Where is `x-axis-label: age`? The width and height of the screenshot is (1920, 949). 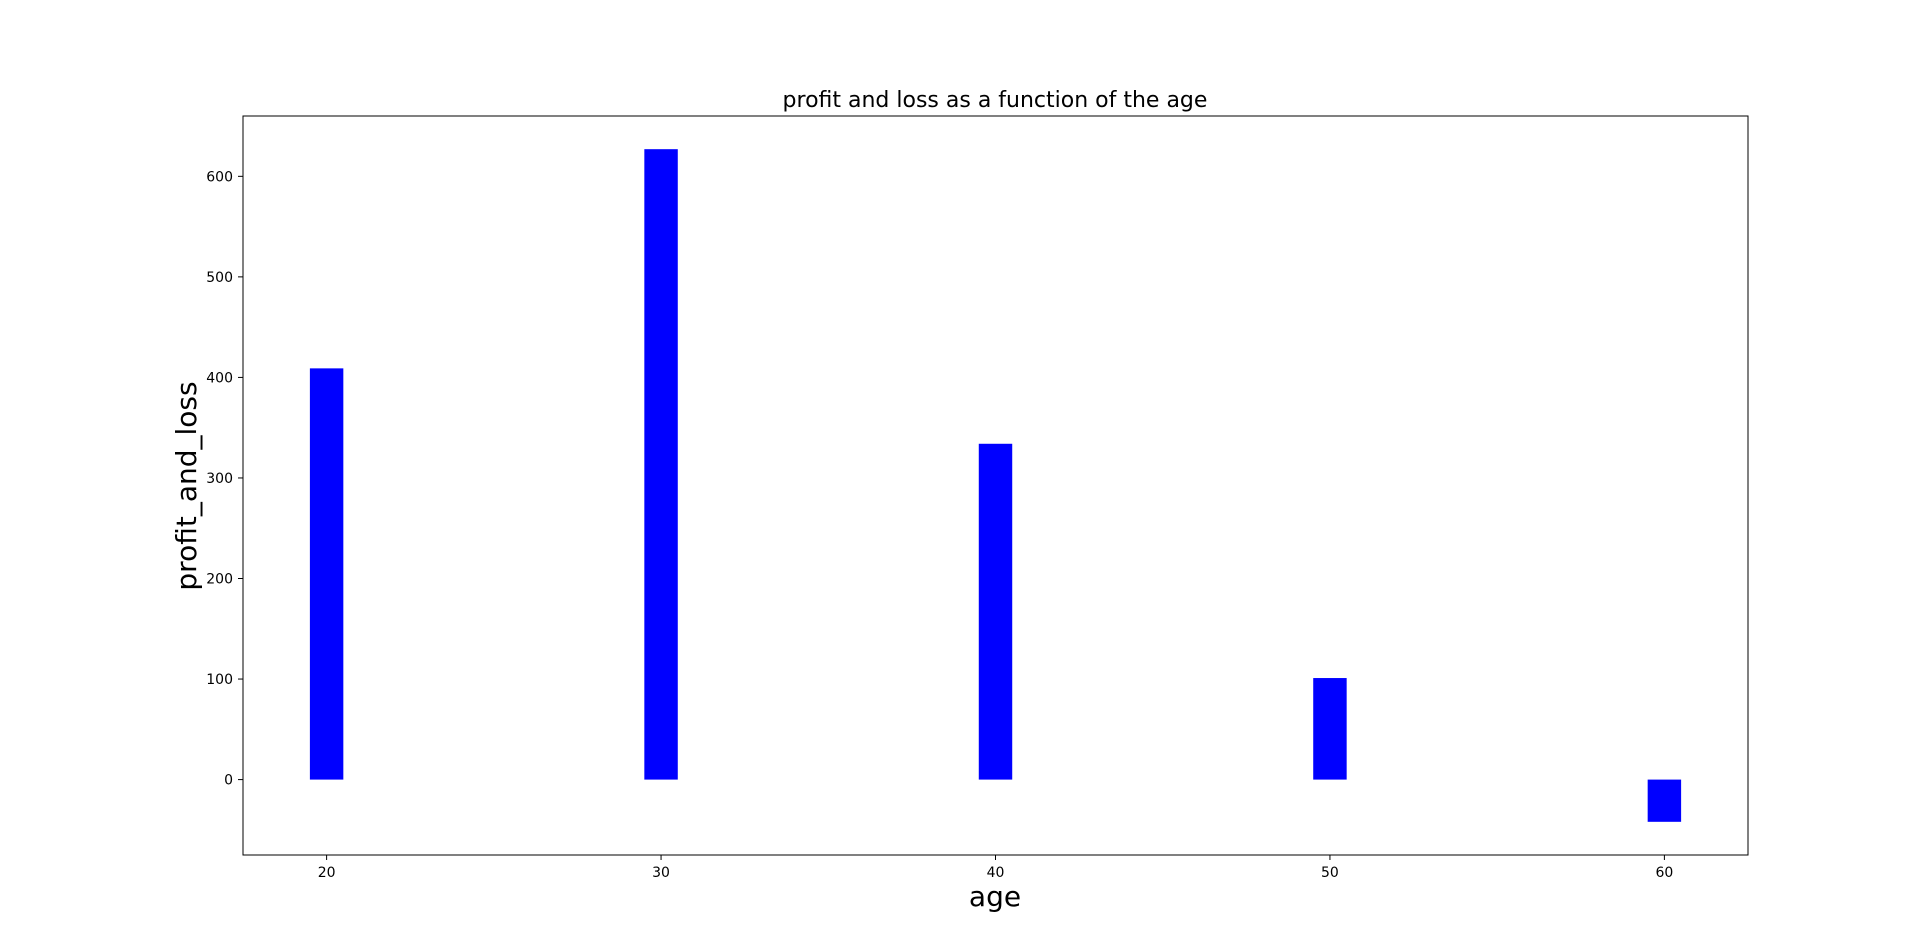
x-axis-label: age is located at coordinates (995, 896).